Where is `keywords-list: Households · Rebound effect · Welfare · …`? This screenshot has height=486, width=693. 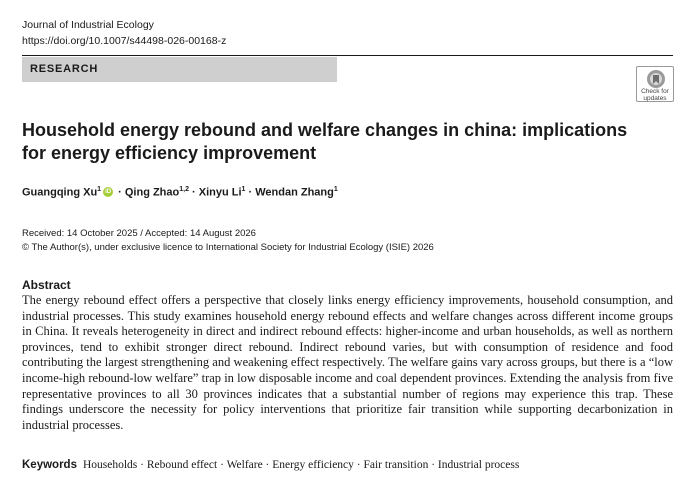 keywords-list: Households · Rebound effect · Welfare · … is located at coordinates (301, 465).